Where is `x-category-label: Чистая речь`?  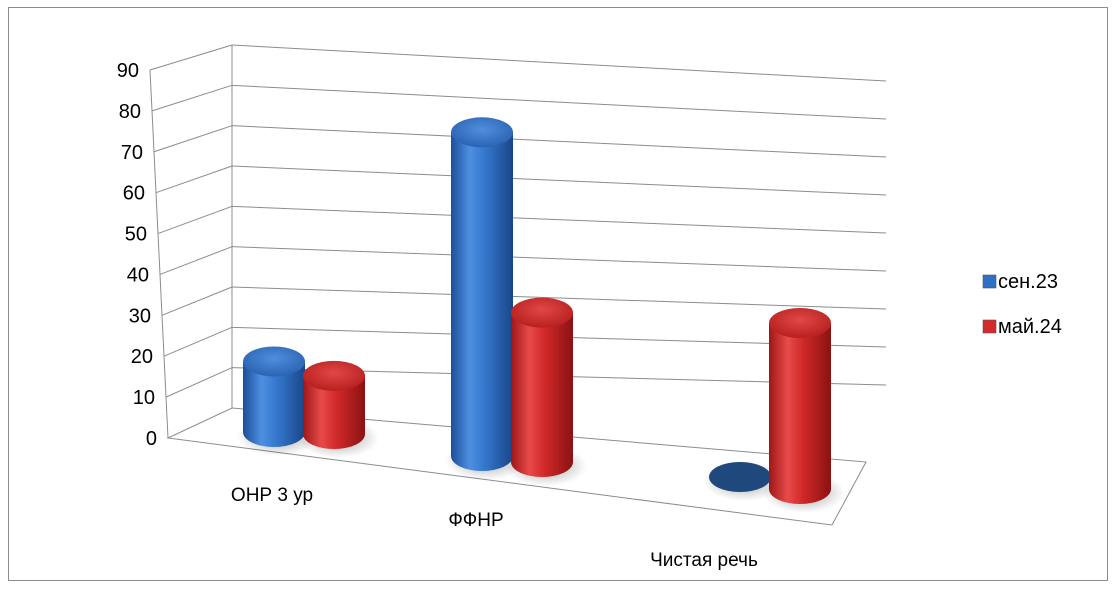 x-category-label: Чистая речь is located at coordinates (704, 560).